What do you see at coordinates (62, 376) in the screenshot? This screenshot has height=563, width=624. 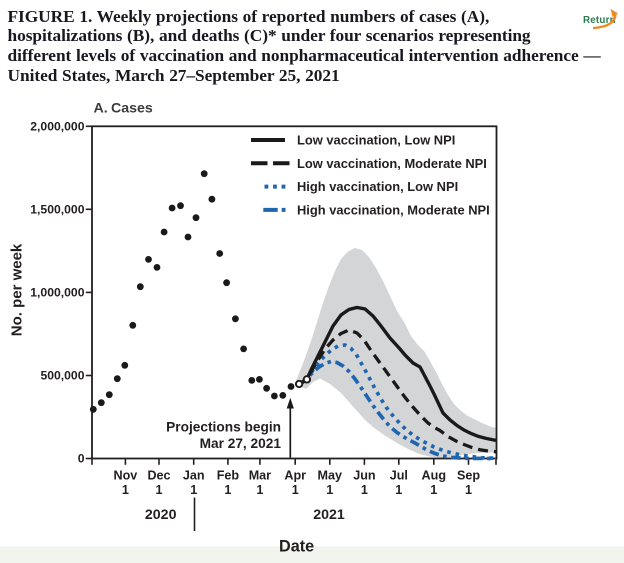 I see `svg-text: 500,000` at bounding box center [62, 376].